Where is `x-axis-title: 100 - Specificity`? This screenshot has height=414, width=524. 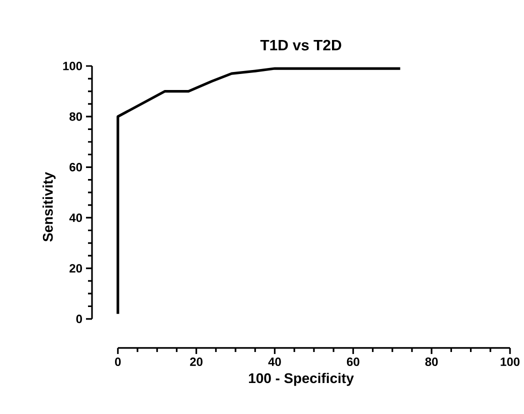 x-axis-title: 100 - Specificity is located at coordinates (301, 379).